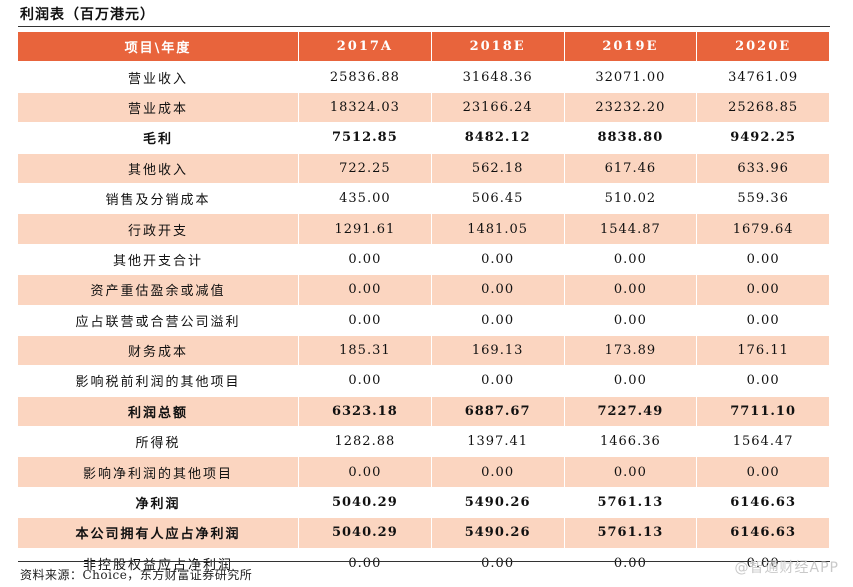 This screenshot has height=587, width=853. I want to click on cell-value: 6146.63, so click(763, 533).